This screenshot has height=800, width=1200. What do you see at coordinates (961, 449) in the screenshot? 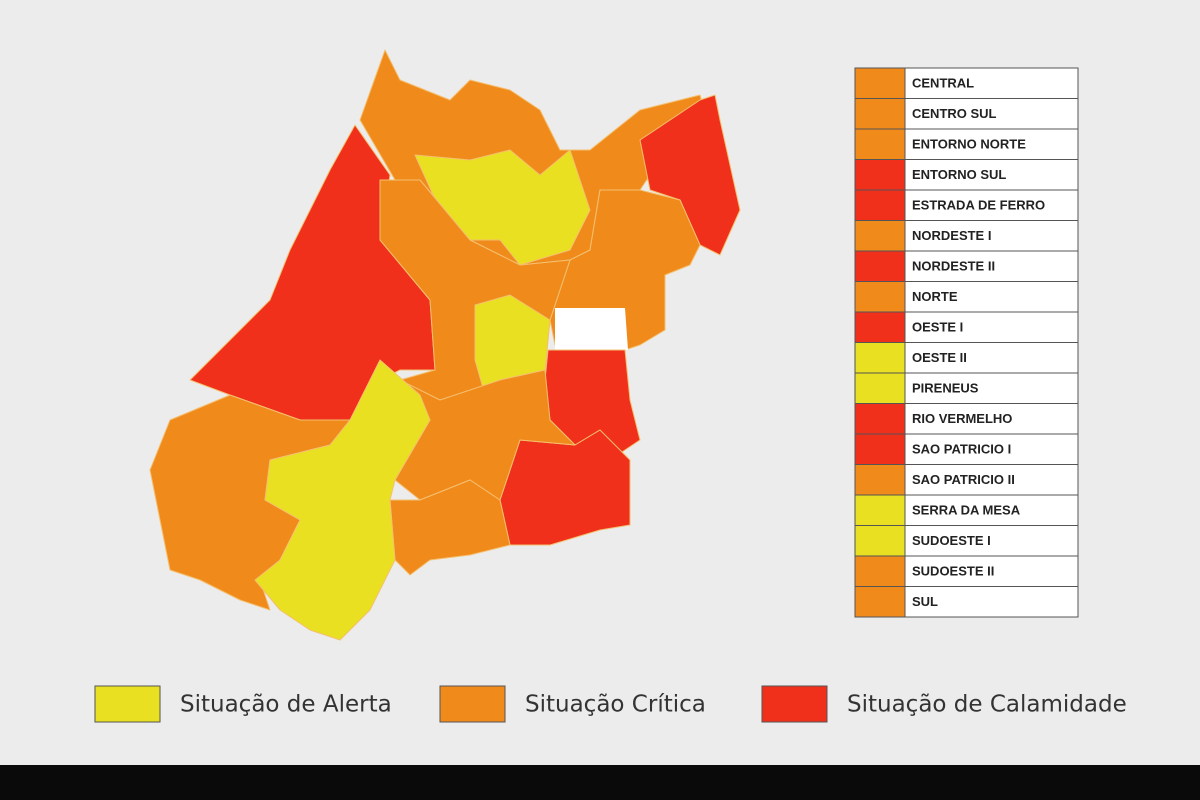
I see `region-name: SAO PATRICIO I` at bounding box center [961, 449].